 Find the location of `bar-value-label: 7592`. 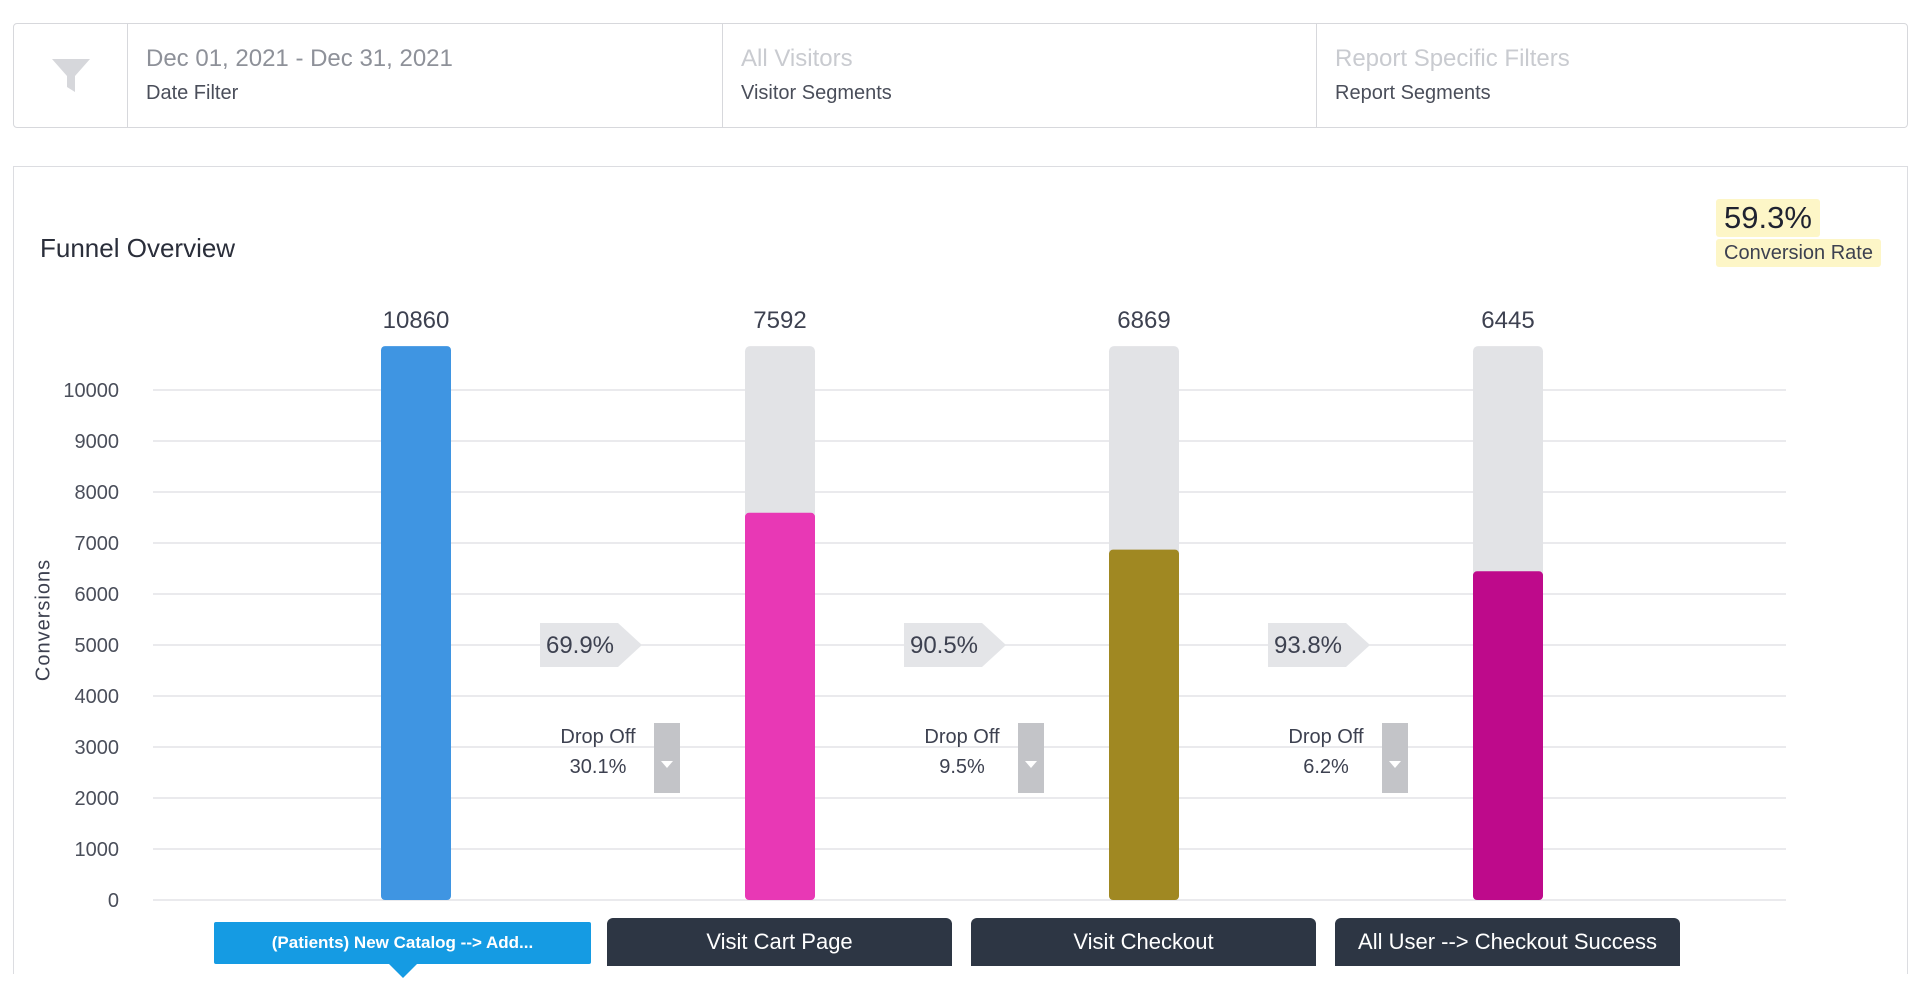

bar-value-label: 7592 is located at coordinates (779, 320).